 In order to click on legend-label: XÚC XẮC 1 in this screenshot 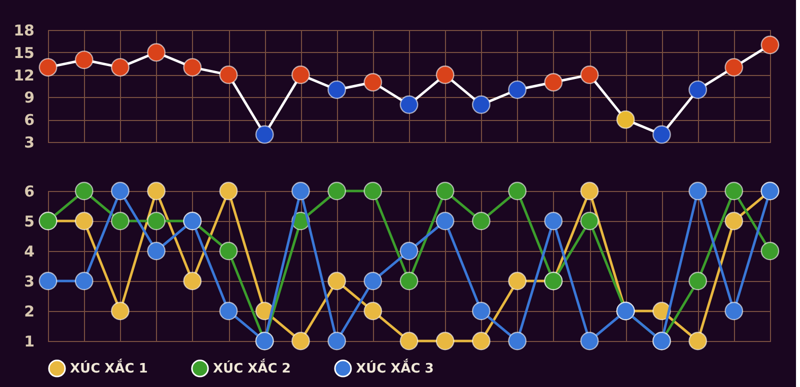, I will do `click(109, 367)`.